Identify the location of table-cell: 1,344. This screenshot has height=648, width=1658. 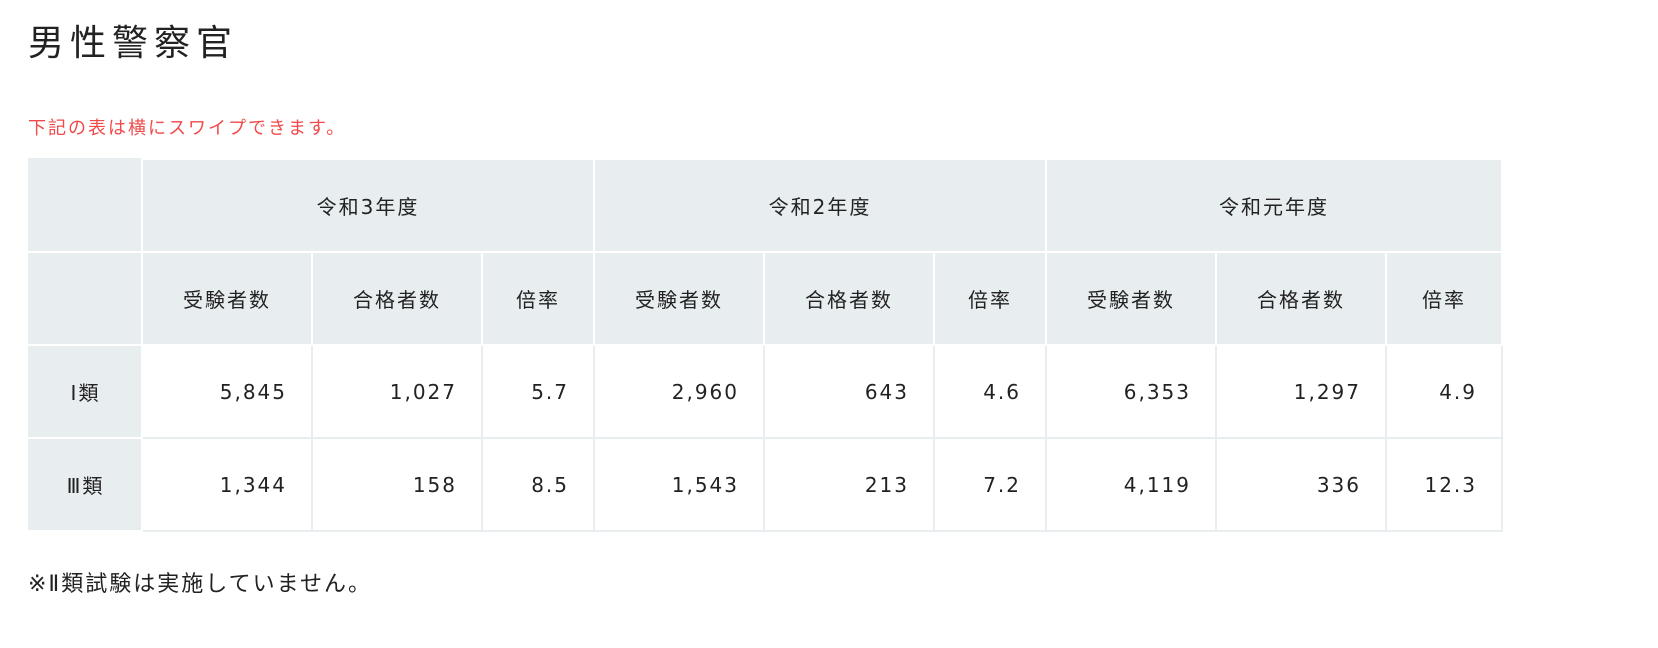
(227, 484).